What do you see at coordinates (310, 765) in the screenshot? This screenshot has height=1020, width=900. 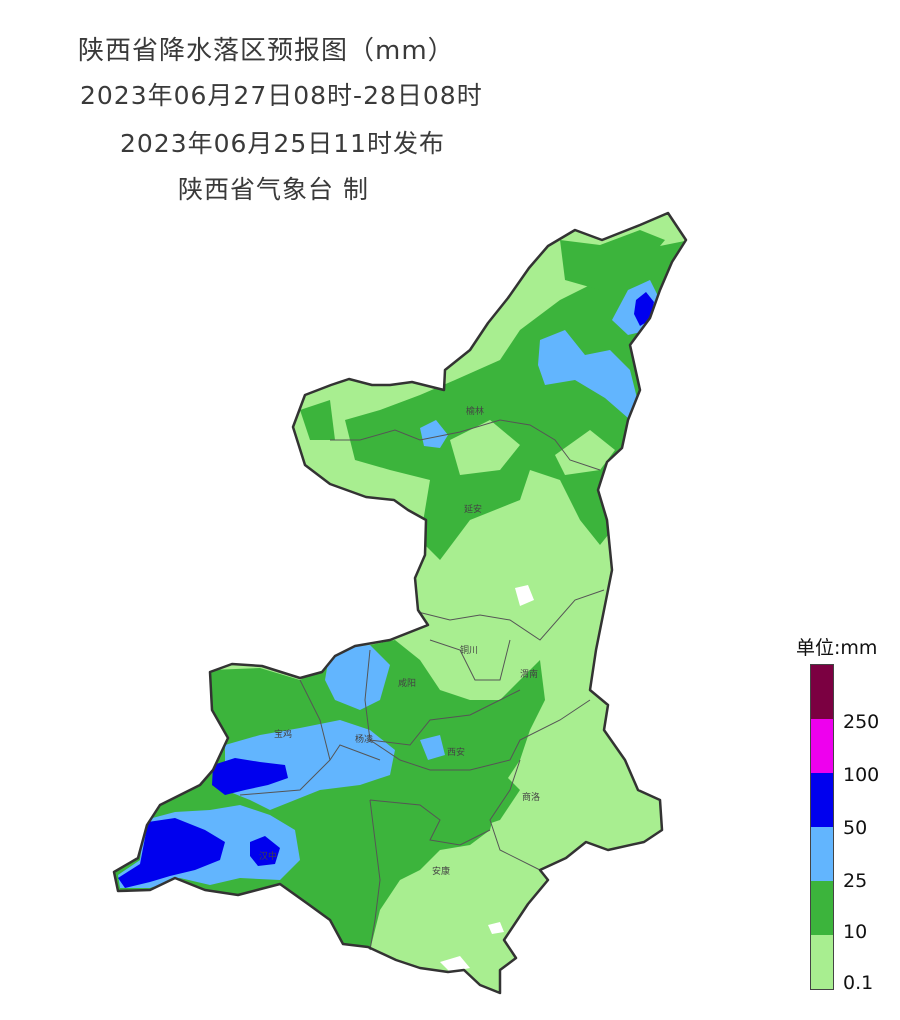 I see `rain-25-50-baoji` at bounding box center [310, 765].